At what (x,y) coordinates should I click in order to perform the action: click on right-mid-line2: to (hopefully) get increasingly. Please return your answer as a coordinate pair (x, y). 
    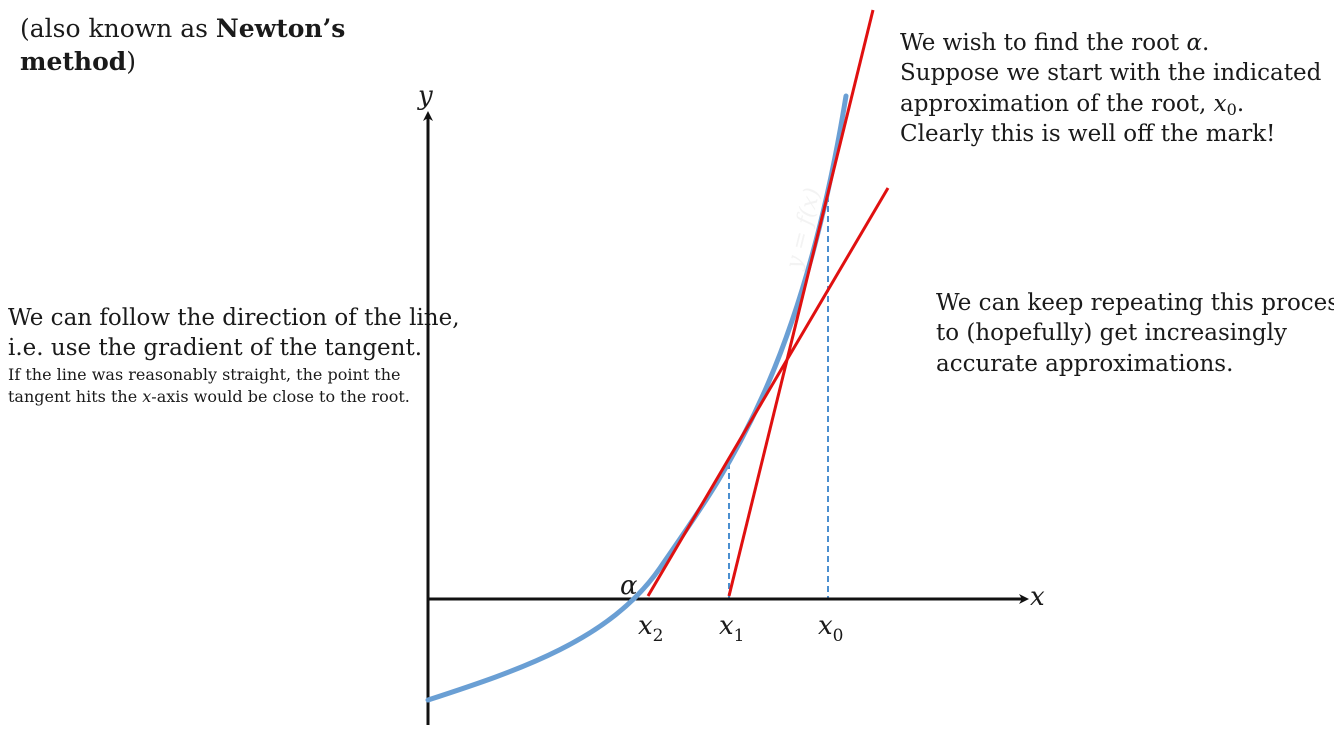
    Looking at the image, I should click on (1111, 333).